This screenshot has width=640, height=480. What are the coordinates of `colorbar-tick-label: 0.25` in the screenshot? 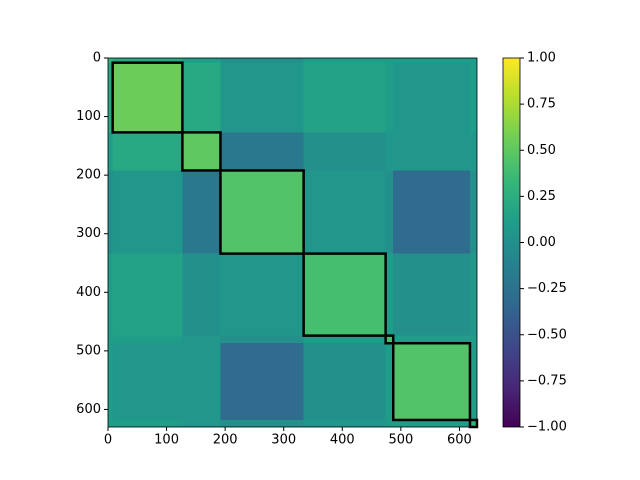 It's located at (541, 196).